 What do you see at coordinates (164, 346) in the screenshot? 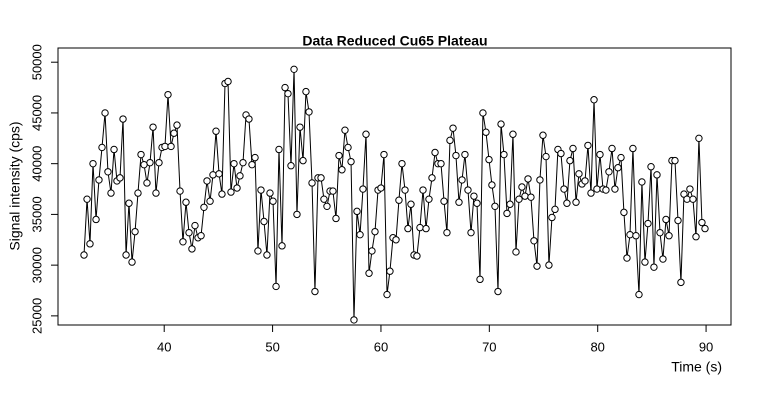
I see `x-tick-label: 40` at bounding box center [164, 346].